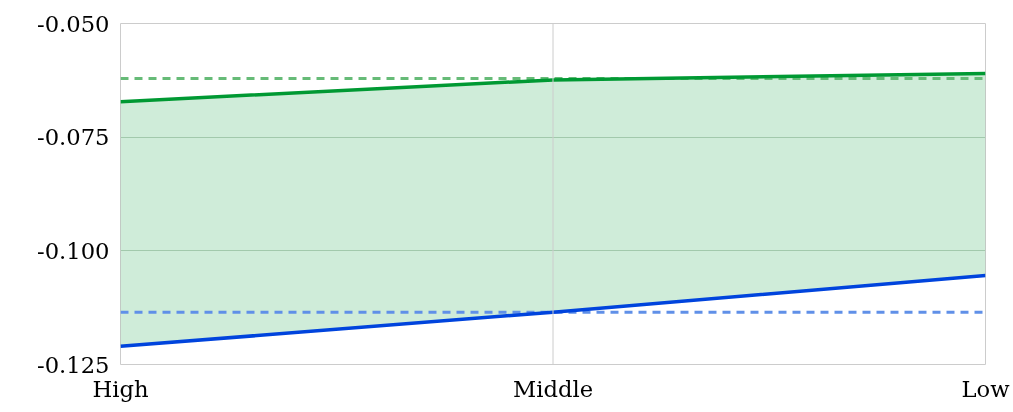 Image resolution: width=1013 pixels, height=412 pixels. I want to click on y-tick-label: -0.100, so click(73, 250).